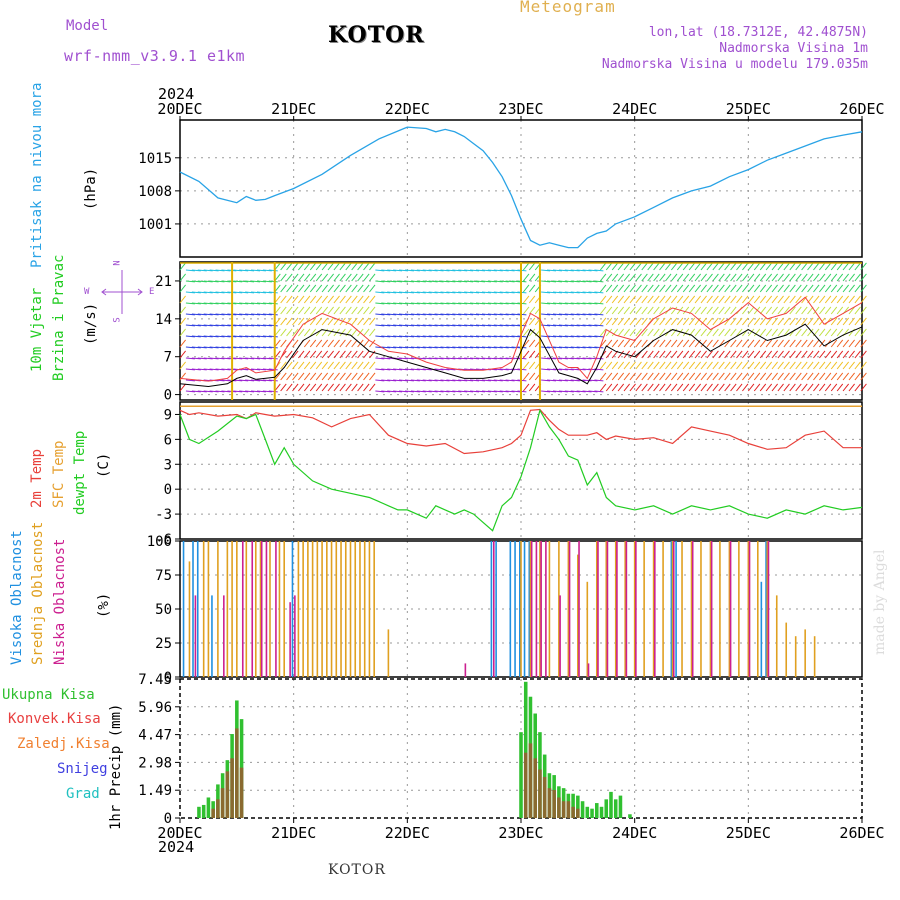 The width and height of the screenshot is (900, 900). I want to click on ytick-label: 1001, so click(155, 225).